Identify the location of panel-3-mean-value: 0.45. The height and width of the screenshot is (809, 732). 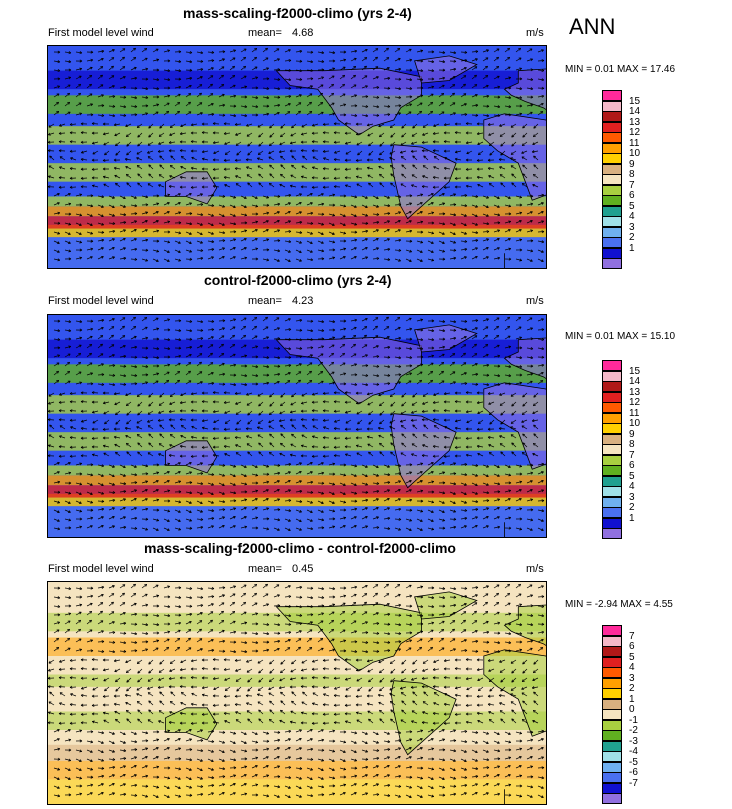
(303, 569).